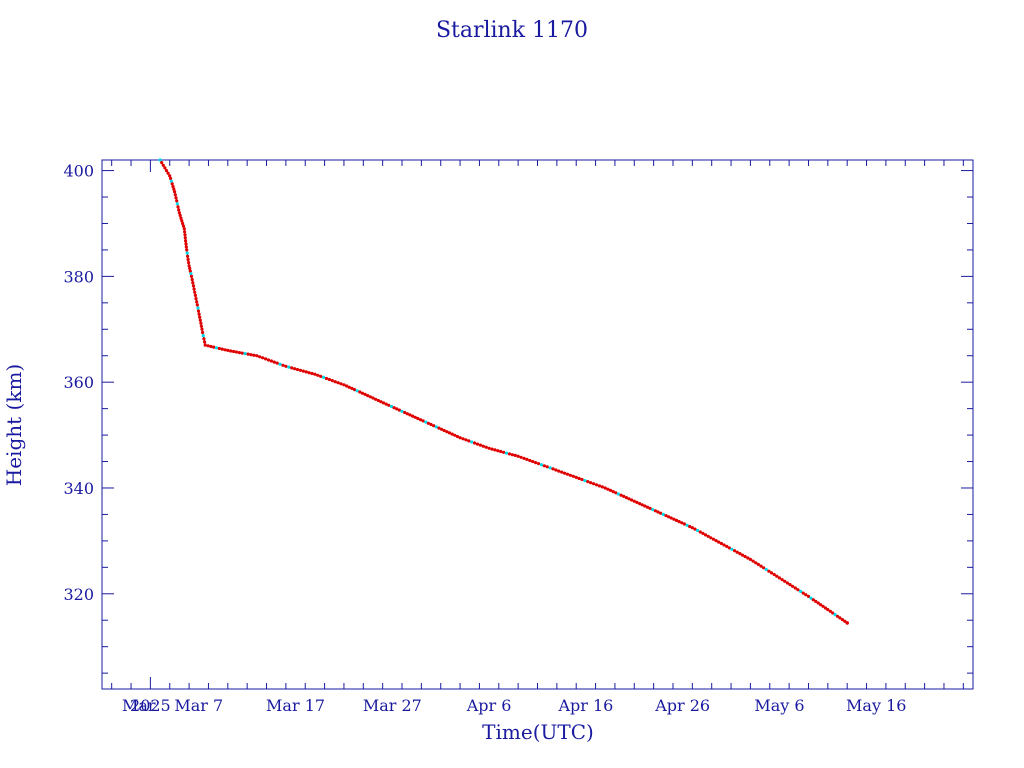  I want to click on y-tick-label: 400, so click(78, 171).